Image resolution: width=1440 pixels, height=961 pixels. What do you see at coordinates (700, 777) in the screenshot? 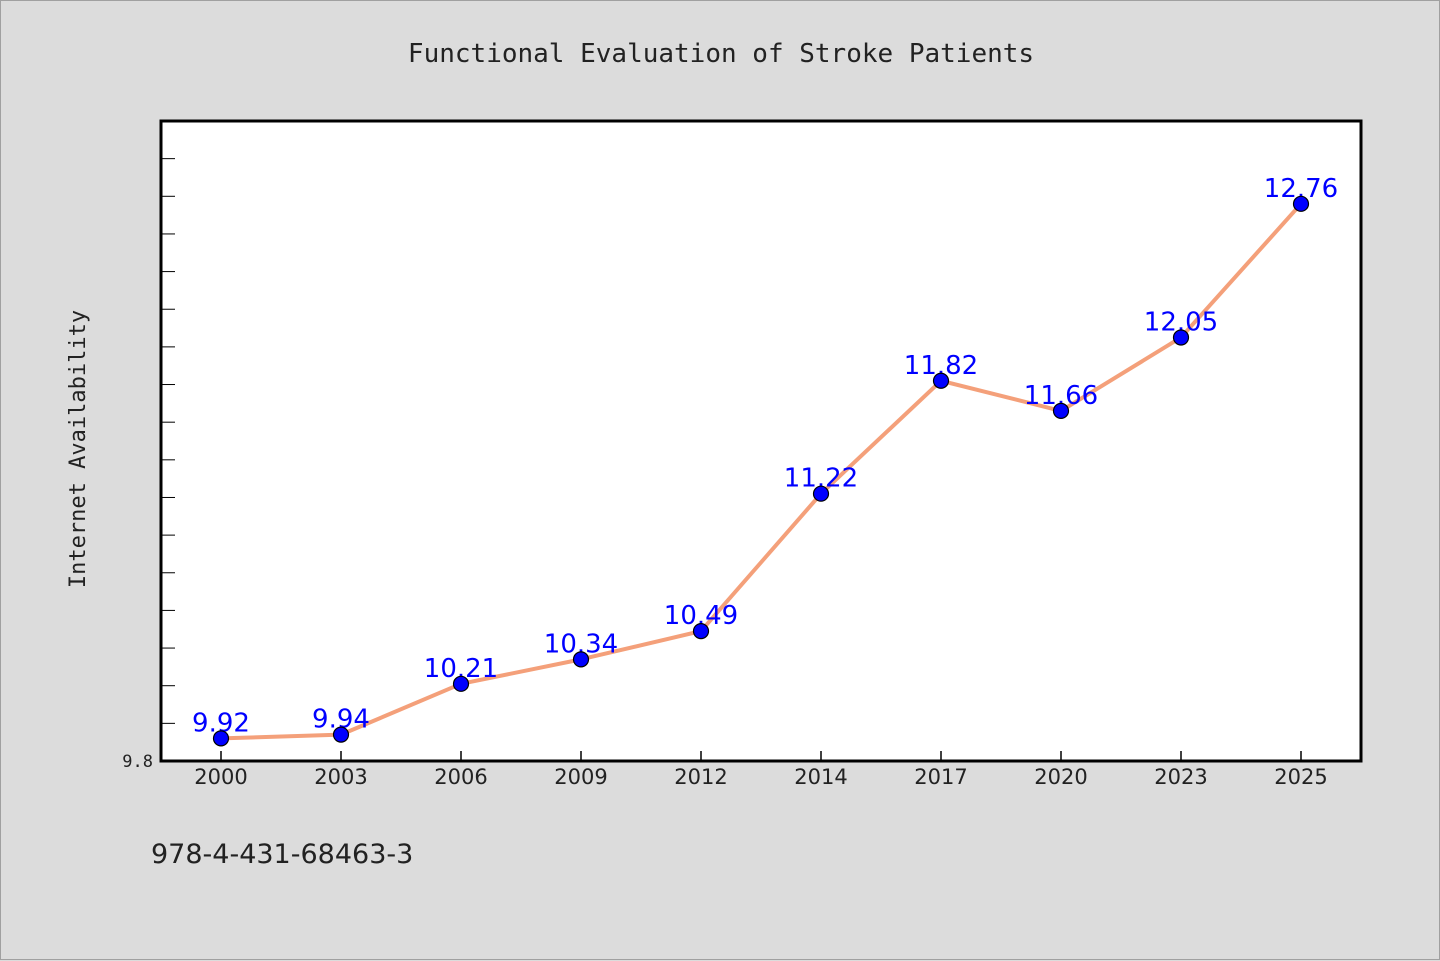
I see `x-tick-label: 2012` at bounding box center [700, 777].